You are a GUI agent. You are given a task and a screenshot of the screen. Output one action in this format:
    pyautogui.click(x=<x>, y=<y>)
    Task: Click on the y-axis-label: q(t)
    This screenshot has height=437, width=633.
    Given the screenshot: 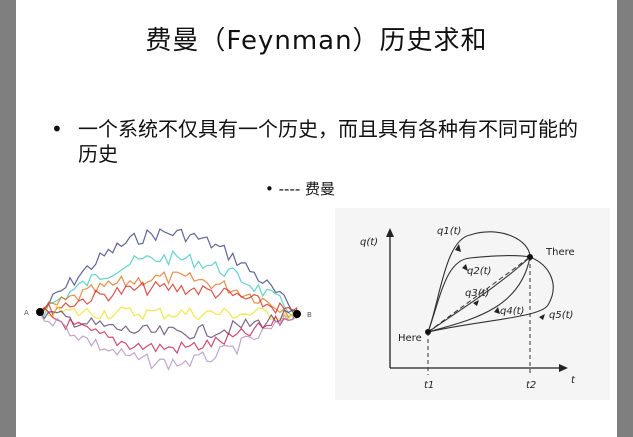 What is the action you would take?
    pyautogui.click(x=369, y=242)
    